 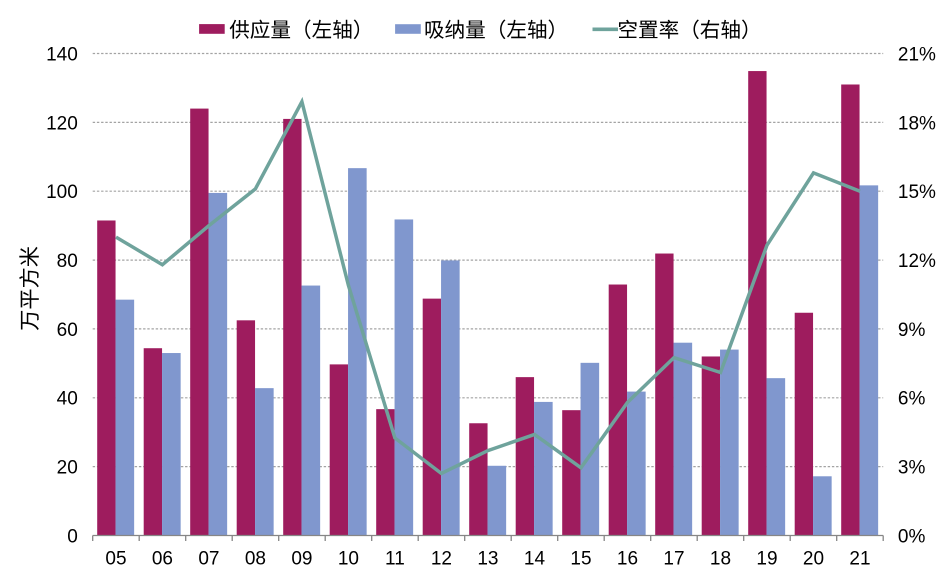 What do you see at coordinates (62, 192) in the screenshot?
I see `svg-text: 100` at bounding box center [62, 192].